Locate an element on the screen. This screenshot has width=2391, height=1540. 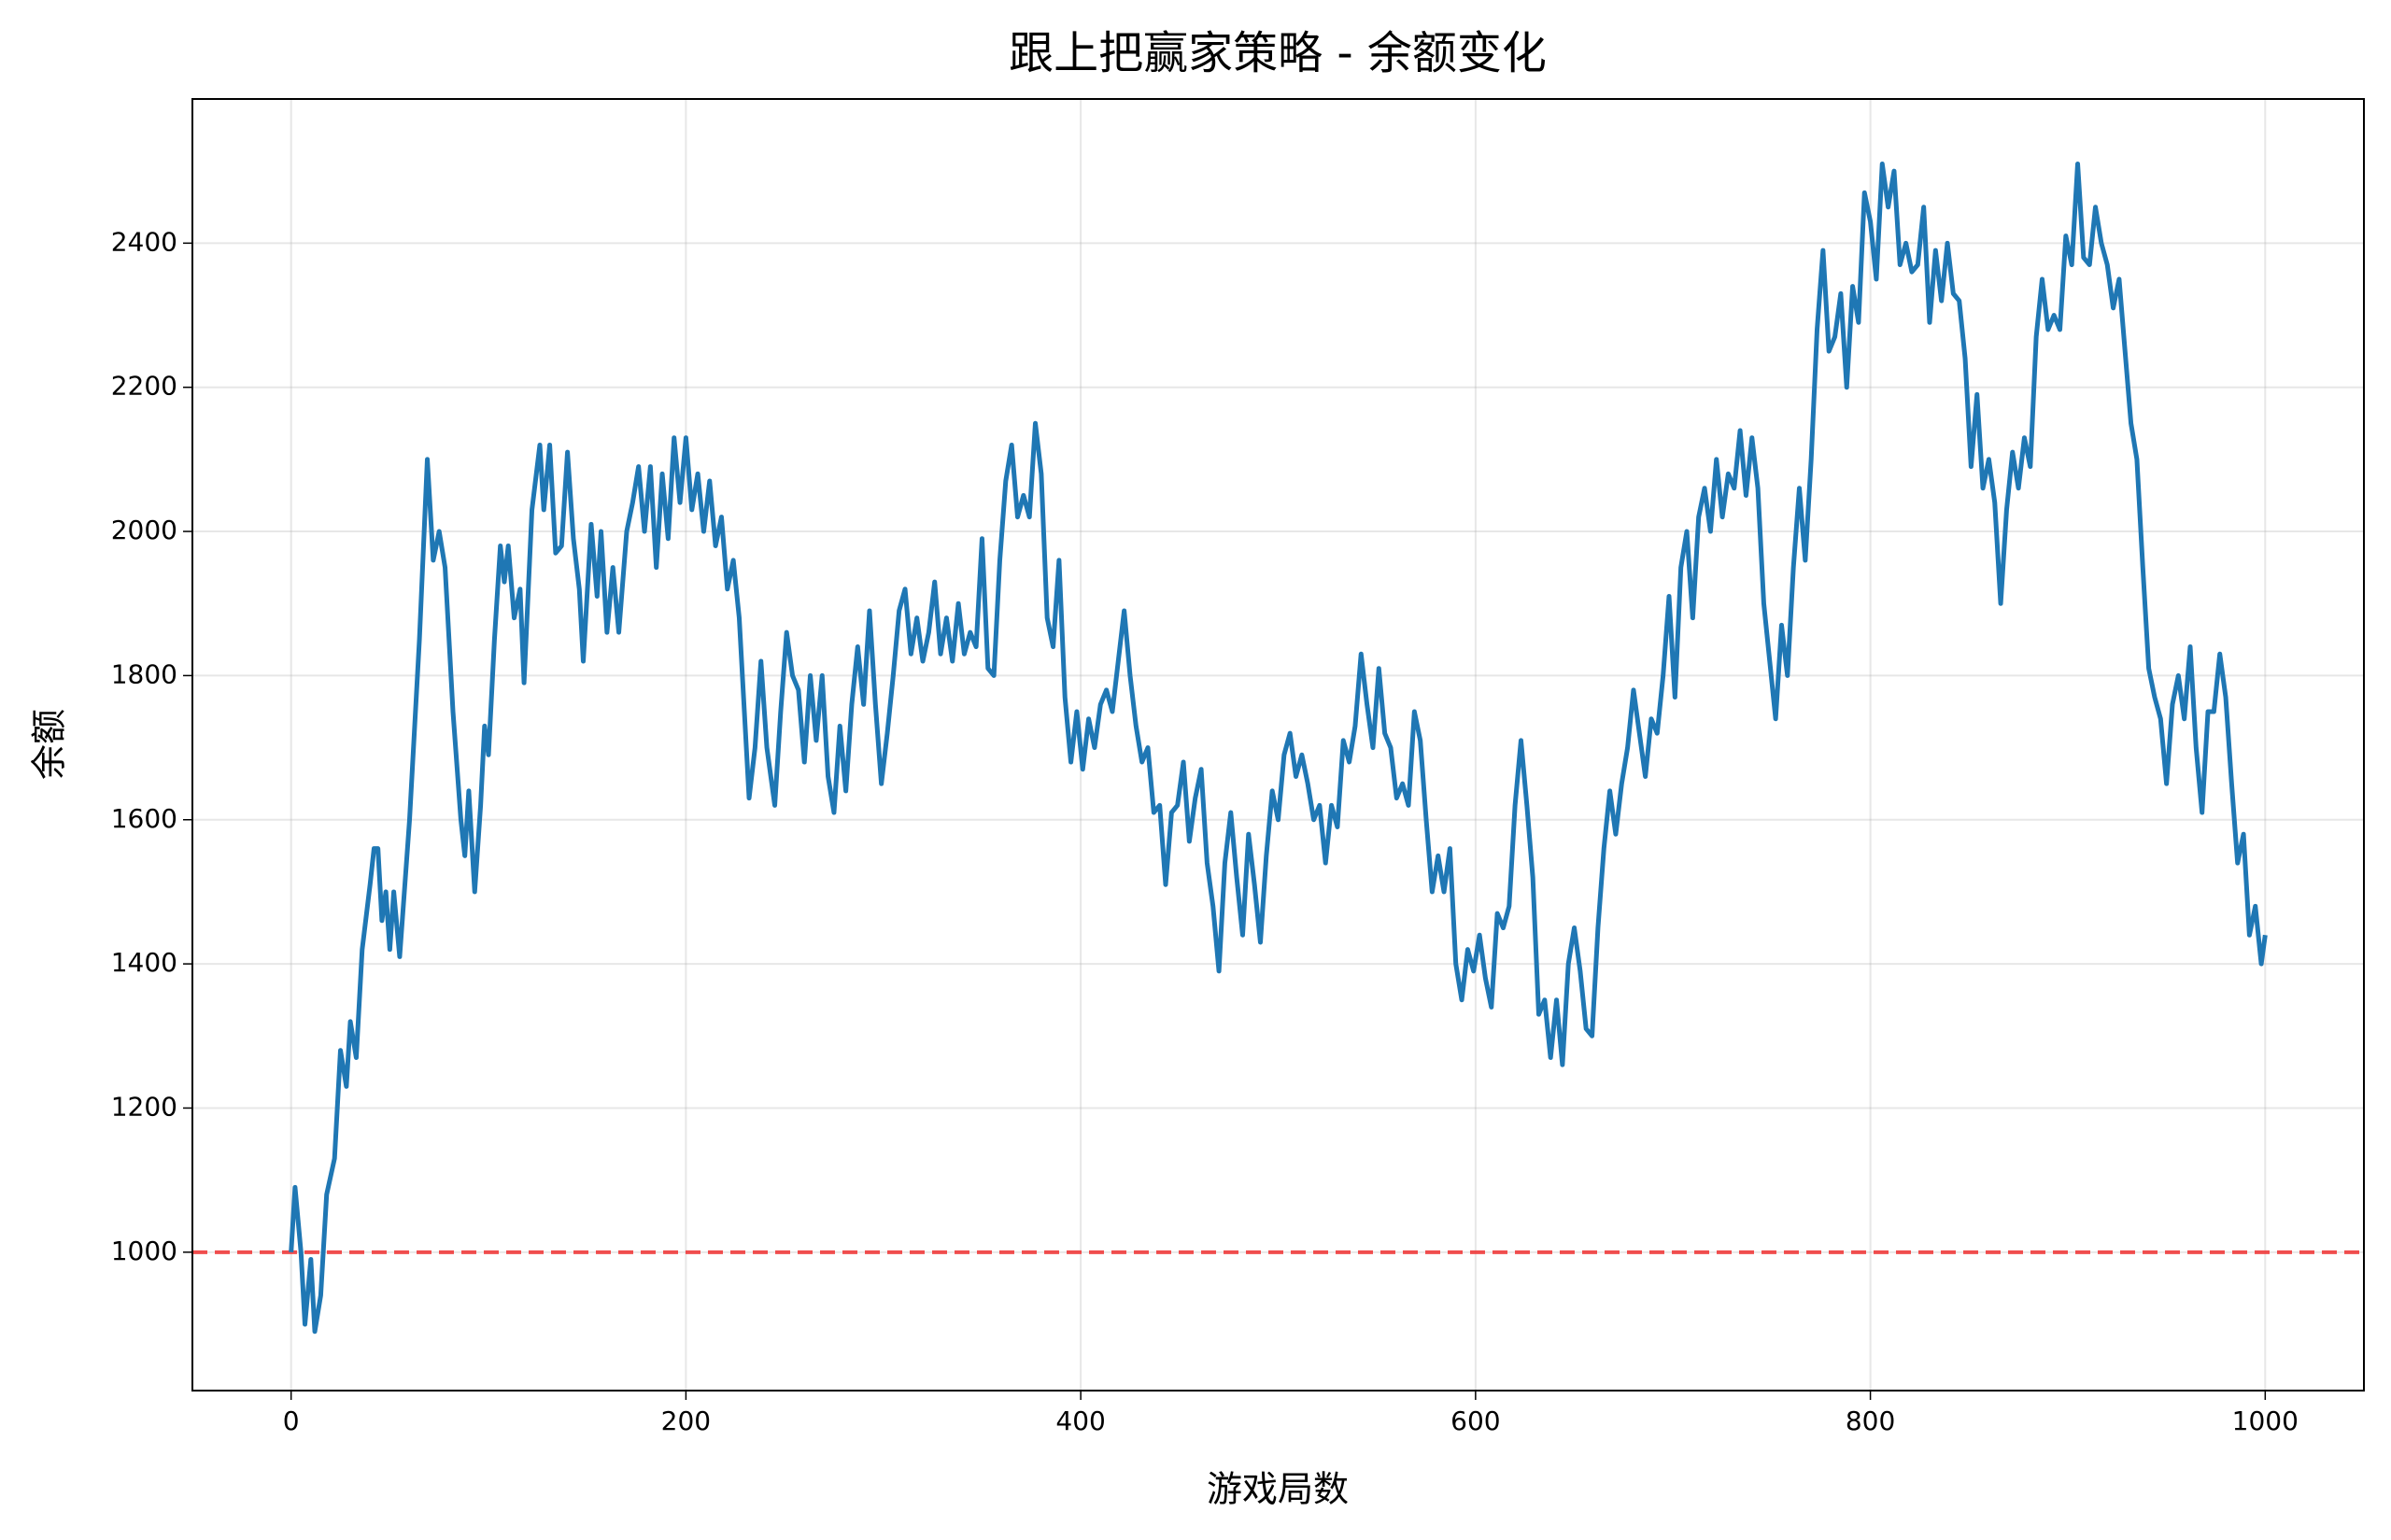
x-tick-label: 800 is located at coordinates (1870, 1421).